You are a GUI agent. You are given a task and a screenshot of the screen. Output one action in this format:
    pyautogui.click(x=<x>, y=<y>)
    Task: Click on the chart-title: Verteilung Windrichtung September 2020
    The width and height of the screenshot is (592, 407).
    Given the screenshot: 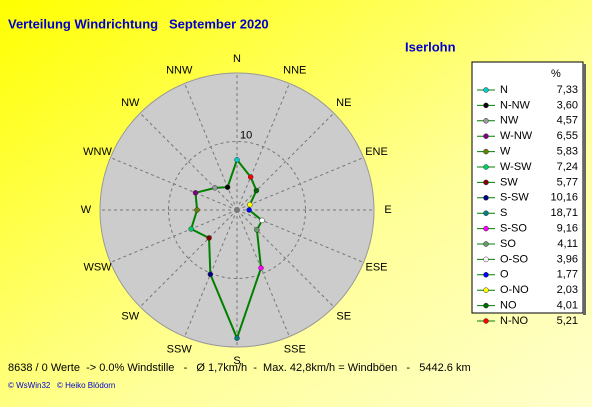 What is the action you would take?
    pyautogui.click(x=138, y=23)
    